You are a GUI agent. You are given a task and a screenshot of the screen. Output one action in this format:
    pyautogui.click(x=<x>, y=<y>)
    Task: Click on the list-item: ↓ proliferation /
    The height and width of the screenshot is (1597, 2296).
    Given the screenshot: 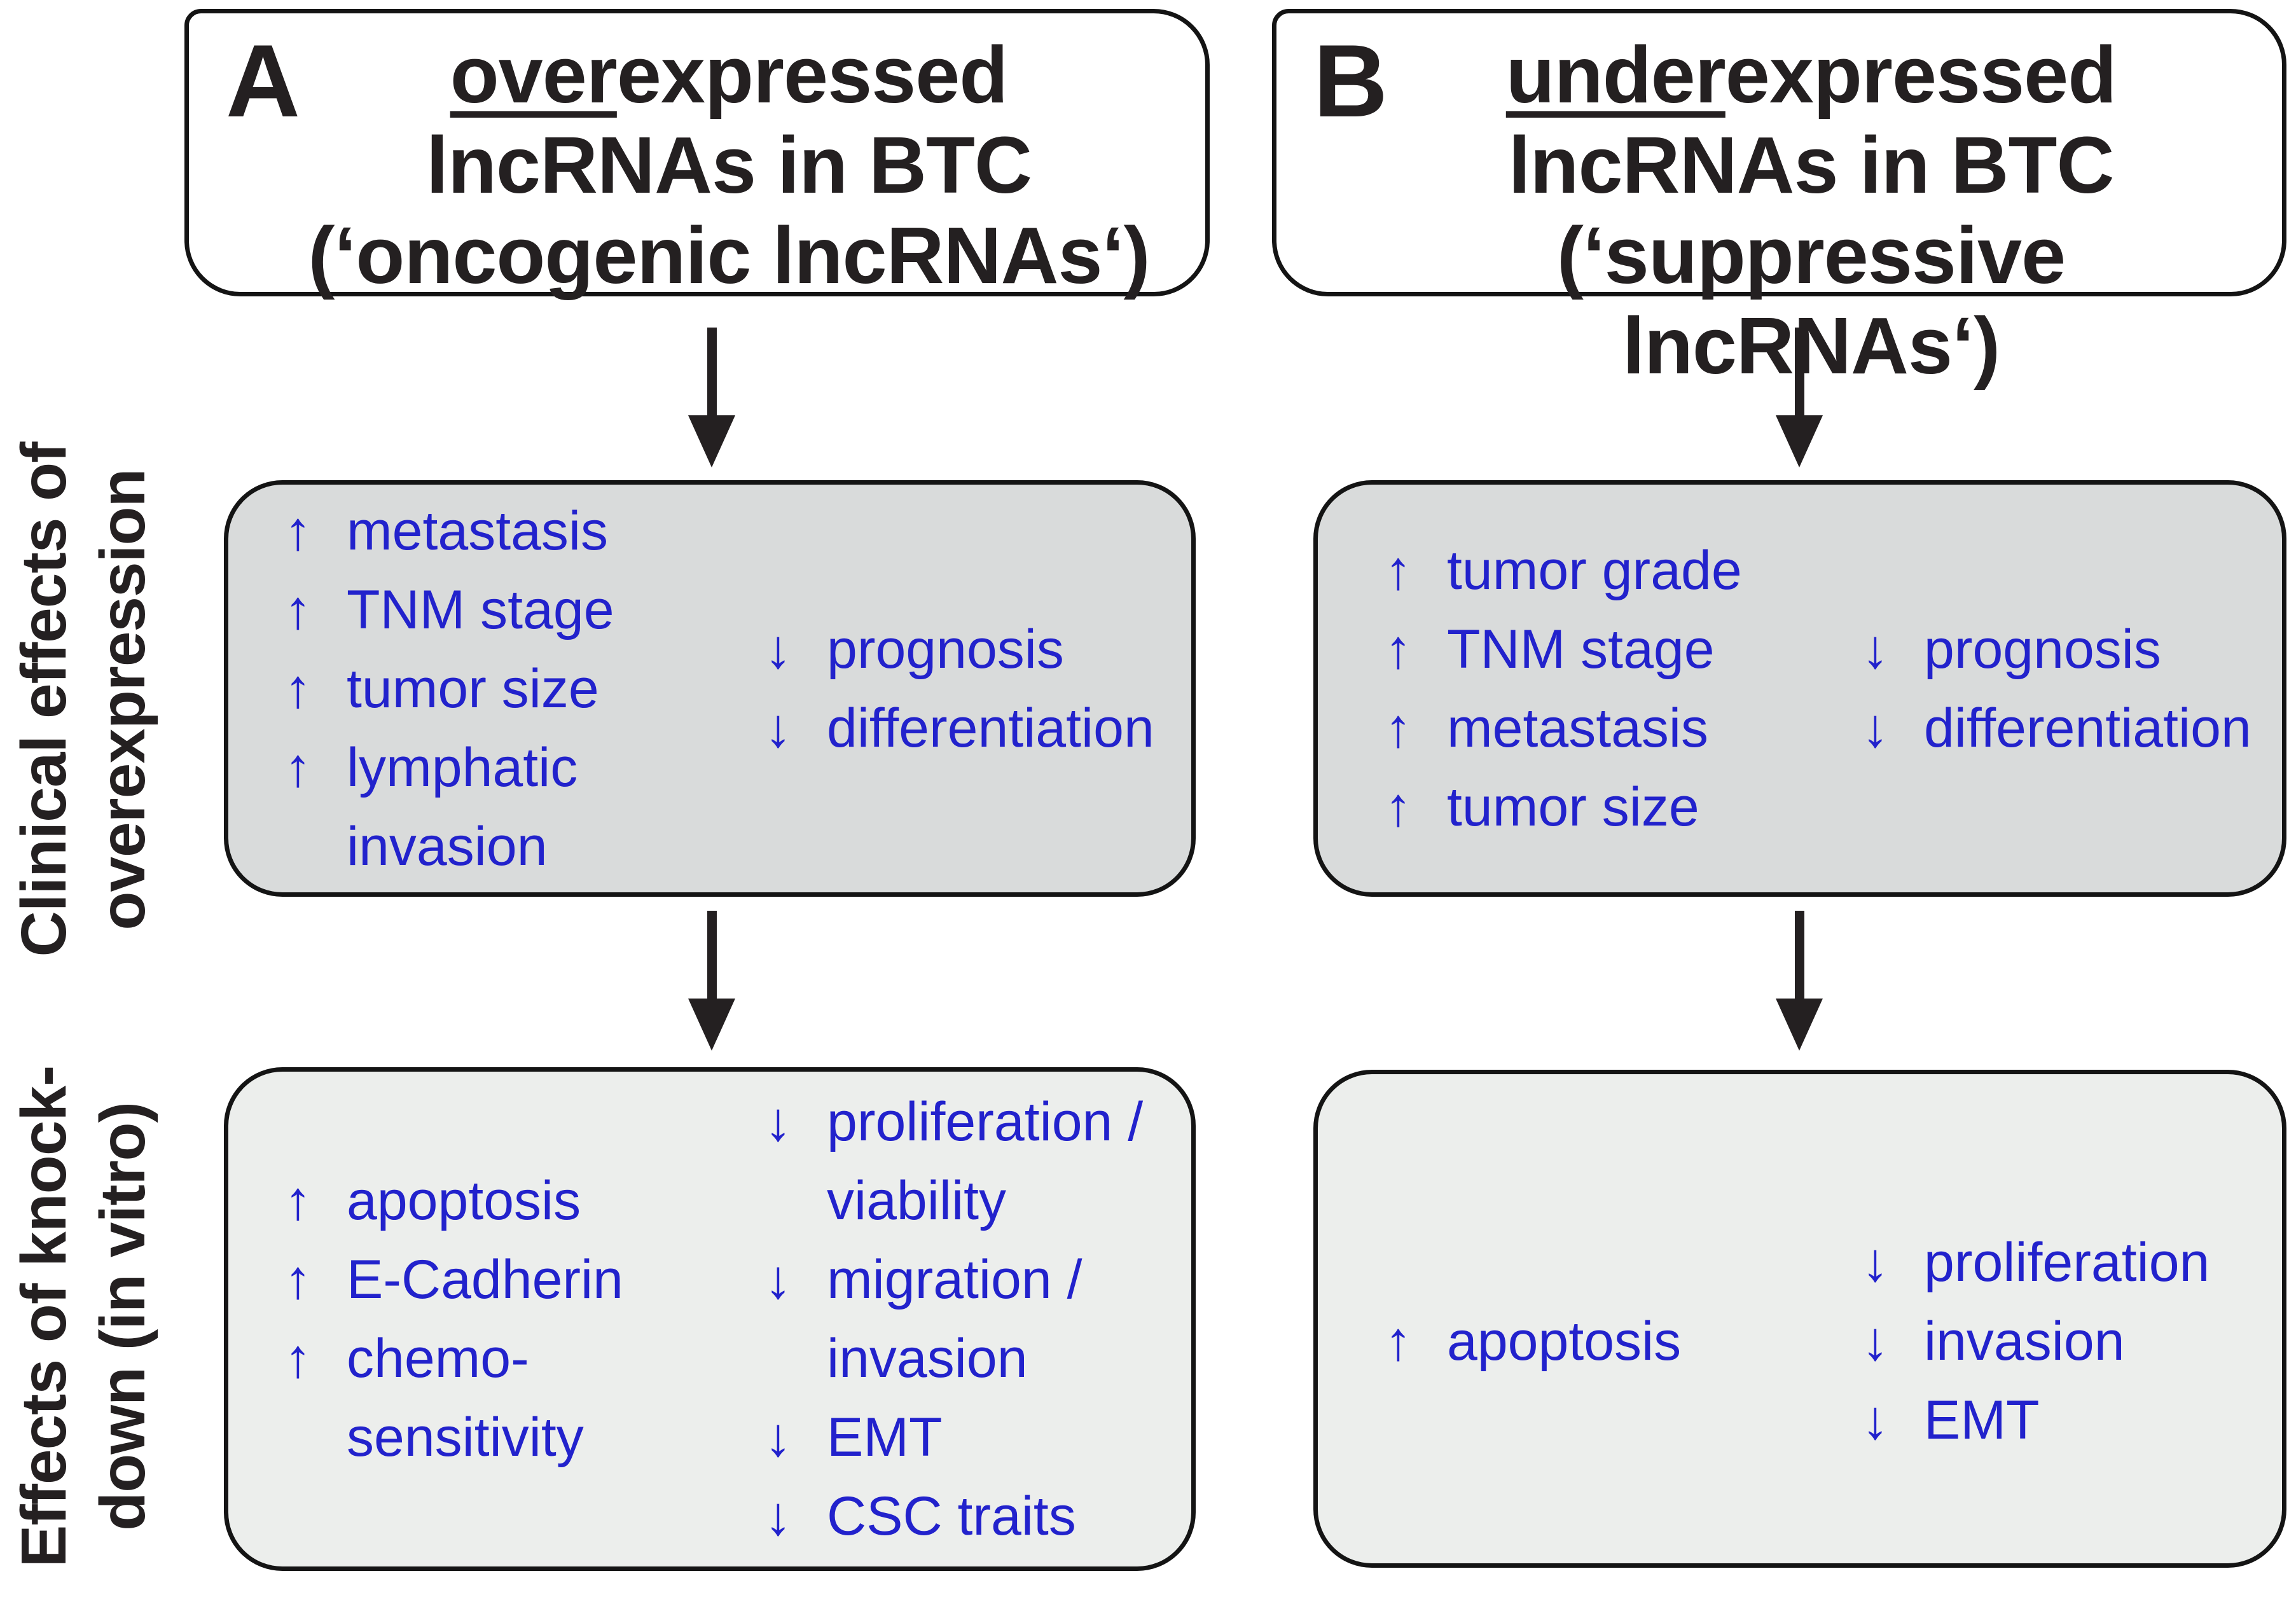 What is the action you would take?
    pyautogui.click(x=977, y=1121)
    